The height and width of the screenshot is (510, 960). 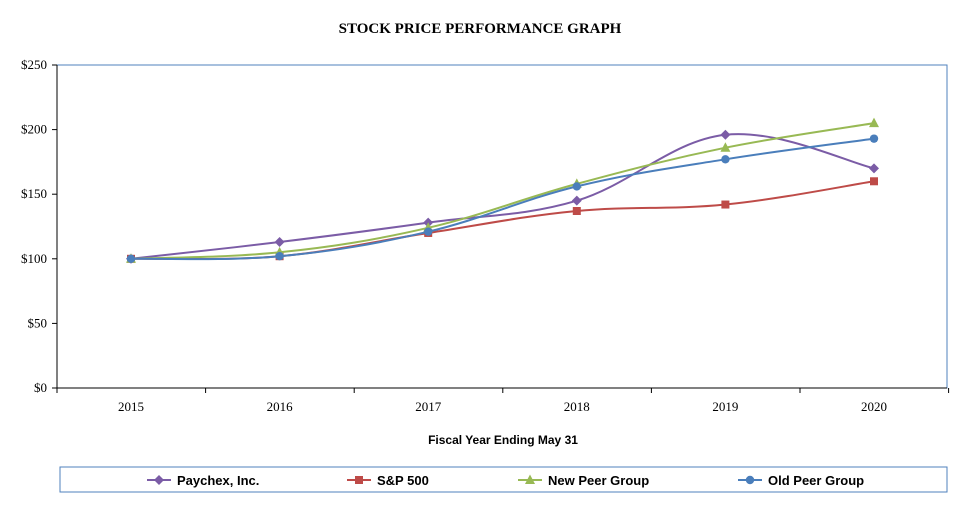 What do you see at coordinates (874, 406) in the screenshot?
I see `x-tick-label: 2020` at bounding box center [874, 406].